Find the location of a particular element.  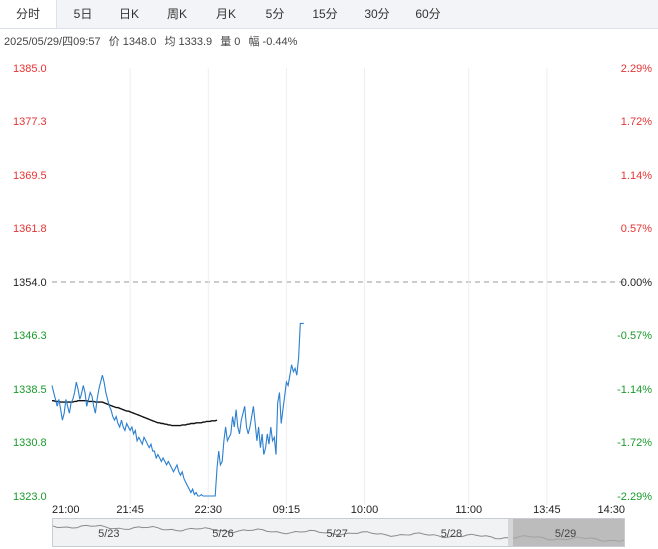

time-tick-label: 10:00 is located at coordinates (365, 510).